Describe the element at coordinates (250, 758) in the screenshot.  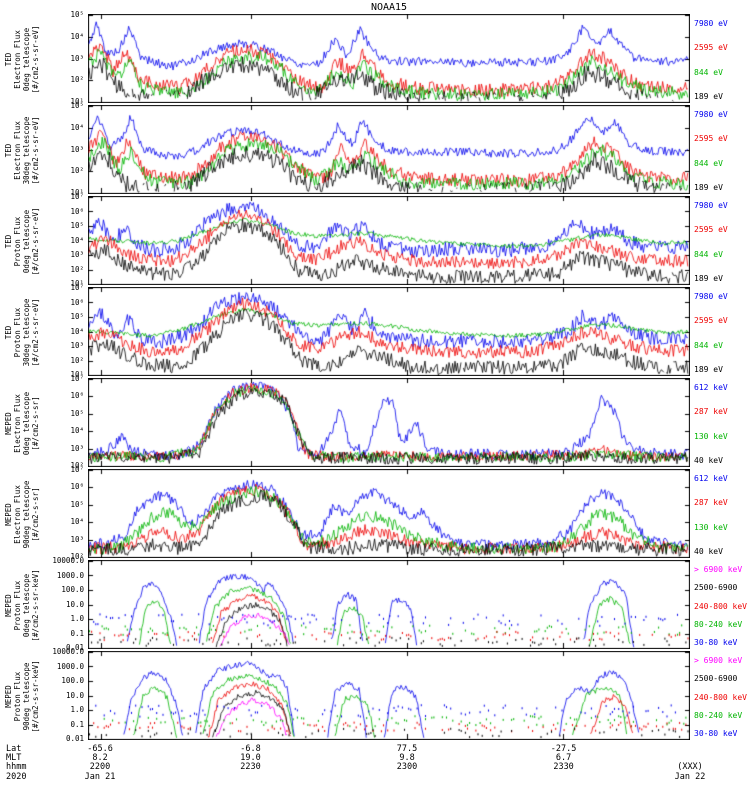
I see `x-tick-mlt-label: 19.0` at that location.